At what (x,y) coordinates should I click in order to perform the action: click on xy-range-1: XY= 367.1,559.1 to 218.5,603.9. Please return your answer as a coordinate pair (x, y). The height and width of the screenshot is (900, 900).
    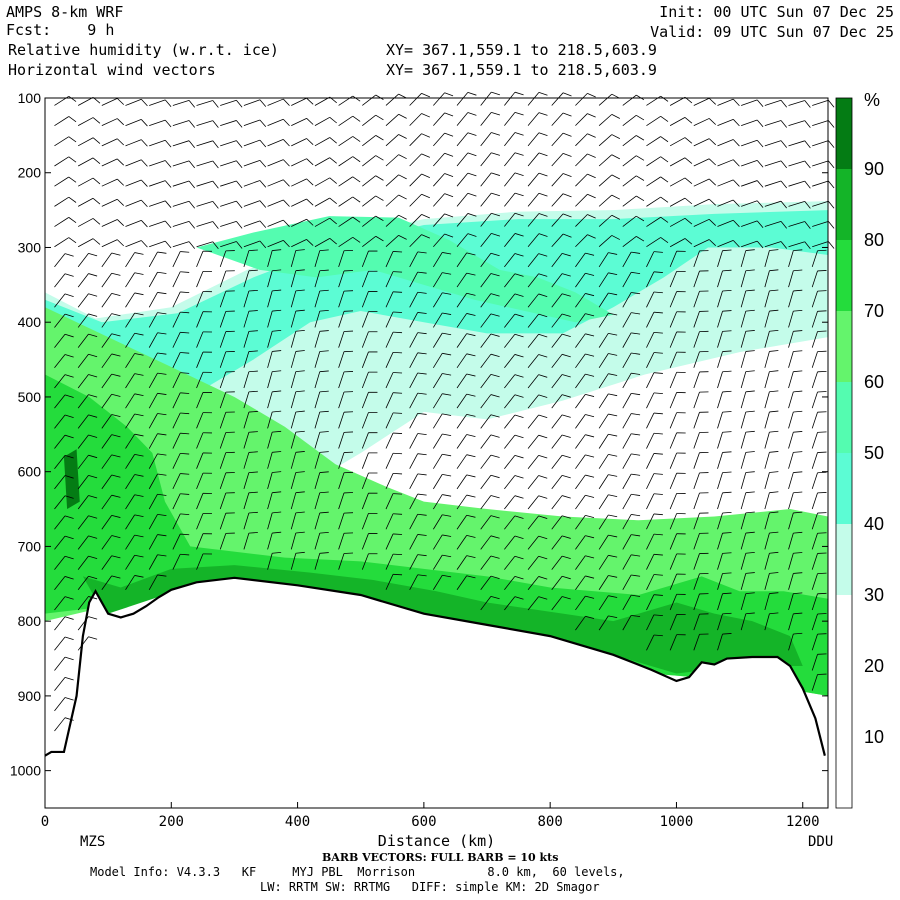
    Looking at the image, I should click on (521, 50).